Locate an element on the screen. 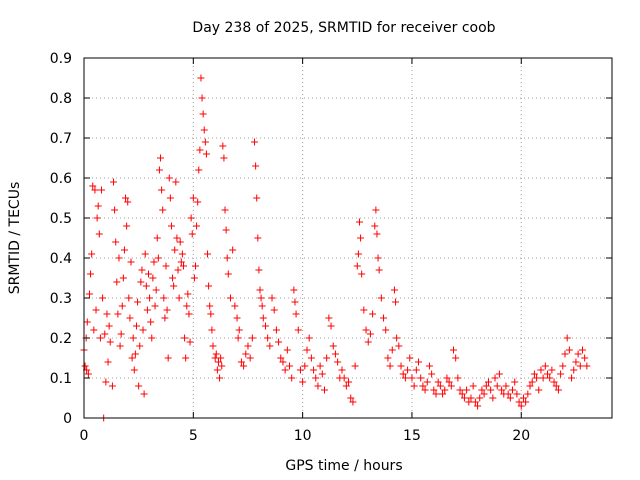 The width and height of the screenshot is (640, 480). x-tick-label: 5 is located at coordinates (193, 436).